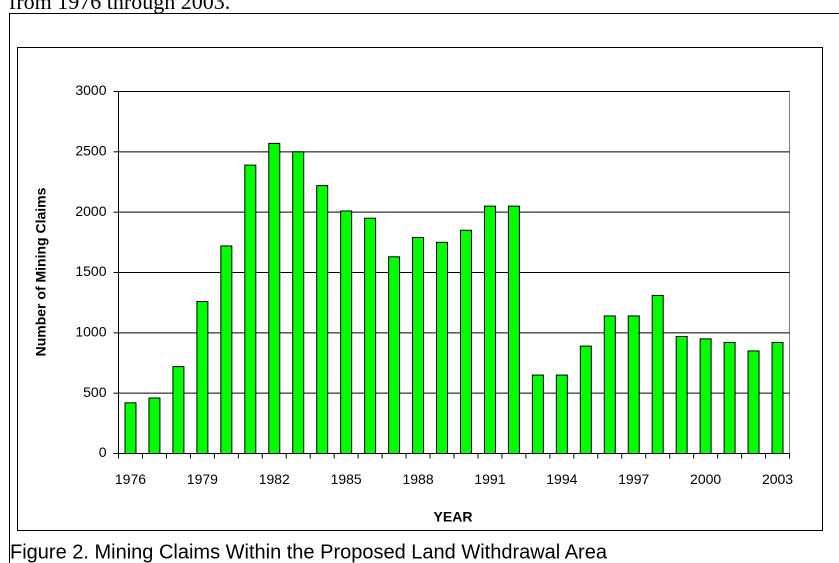  What do you see at coordinates (130, 479) in the screenshot?
I see `x-tick-label: 1976` at bounding box center [130, 479].